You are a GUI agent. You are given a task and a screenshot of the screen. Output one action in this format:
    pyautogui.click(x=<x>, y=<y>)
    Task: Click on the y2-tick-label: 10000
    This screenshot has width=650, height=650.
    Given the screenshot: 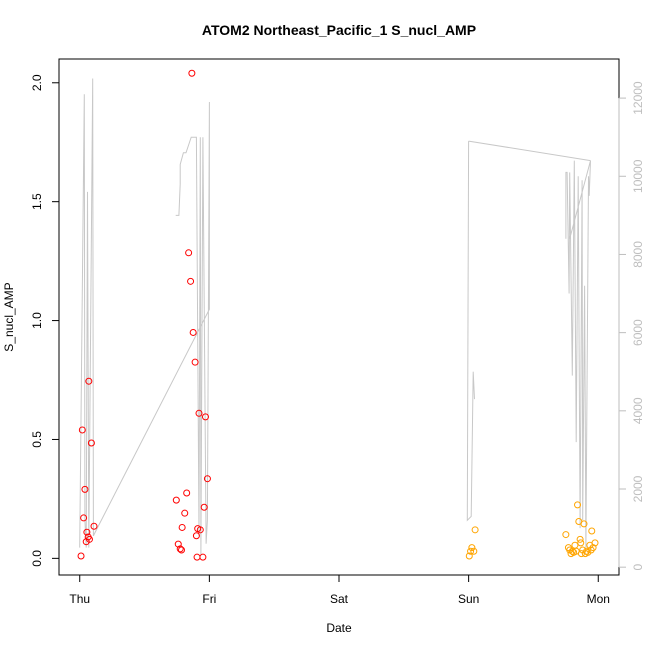 What is the action you would take?
    pyautogui.click(x=638, y=176)
    